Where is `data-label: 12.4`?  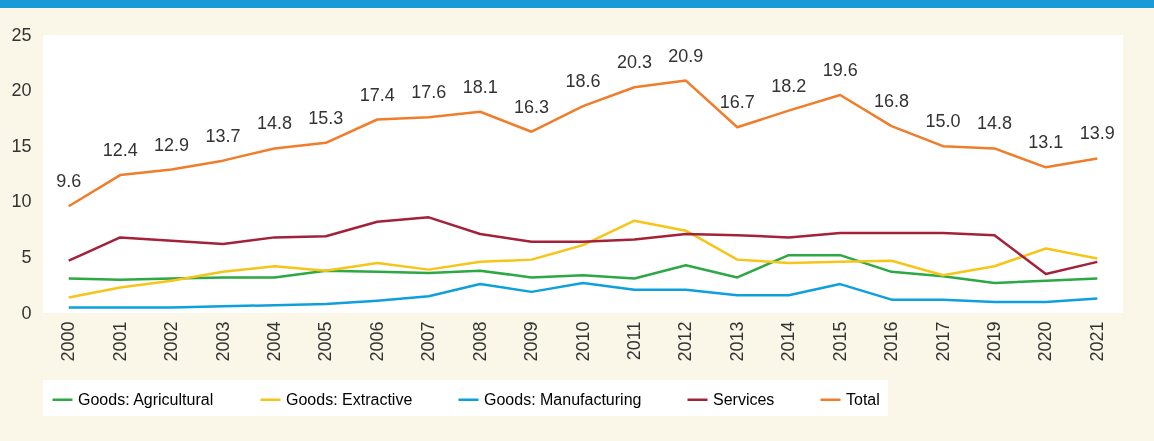 data-label: 12.4 is located at coordinates (120, 150).